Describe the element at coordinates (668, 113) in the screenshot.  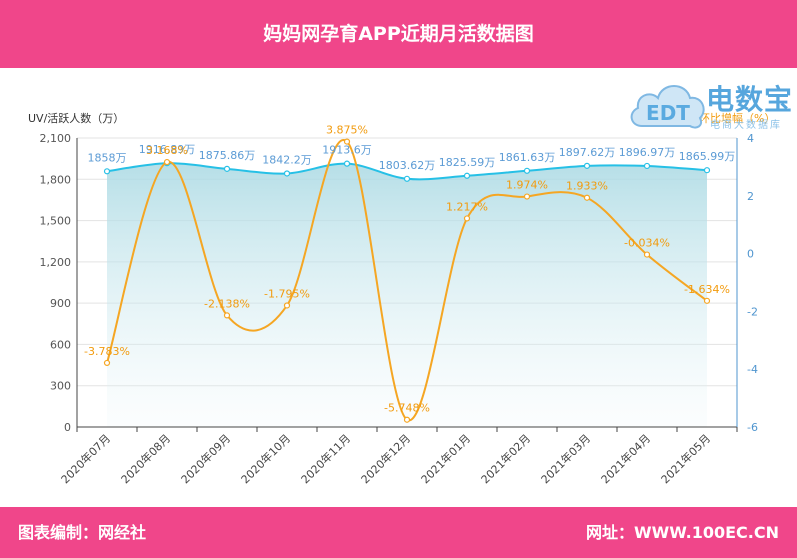
I see `svg-text: EDT` at that location.